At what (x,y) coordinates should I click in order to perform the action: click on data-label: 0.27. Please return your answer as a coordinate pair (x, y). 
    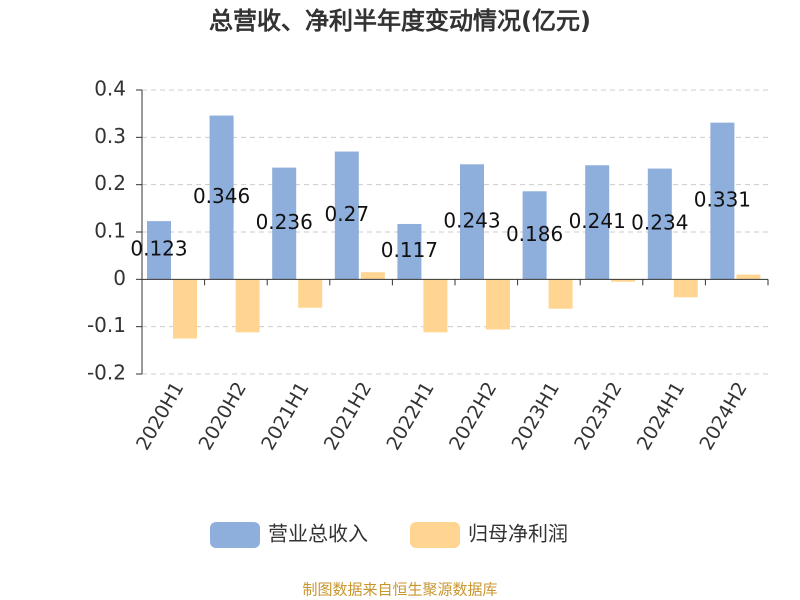
    Looking at the image, I should click on (347, 214).